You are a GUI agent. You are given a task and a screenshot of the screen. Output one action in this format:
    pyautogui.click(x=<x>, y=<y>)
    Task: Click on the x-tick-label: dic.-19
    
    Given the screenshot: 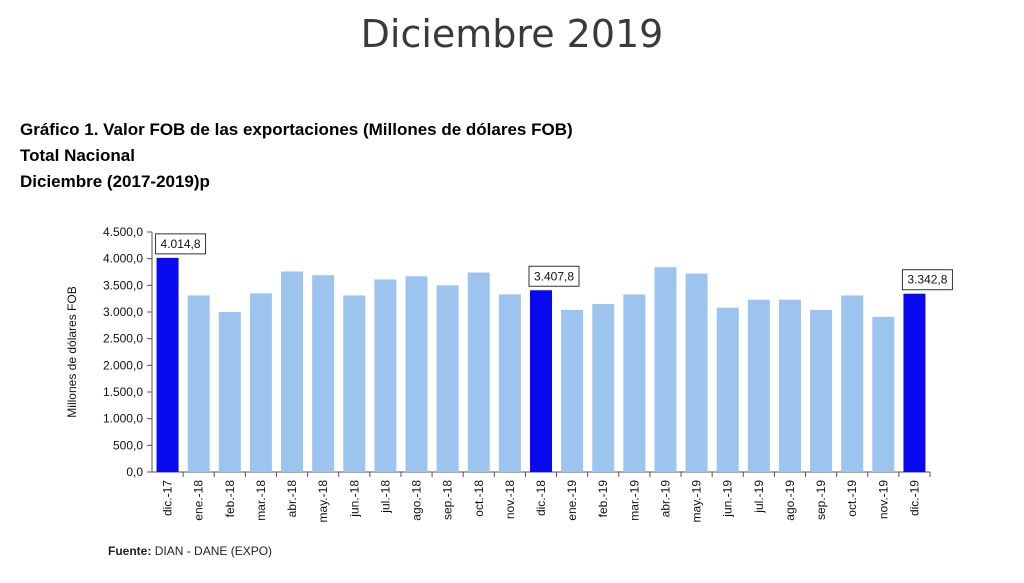 What is the action you would take?
    pyautogui.click(x=914, y=498)
    